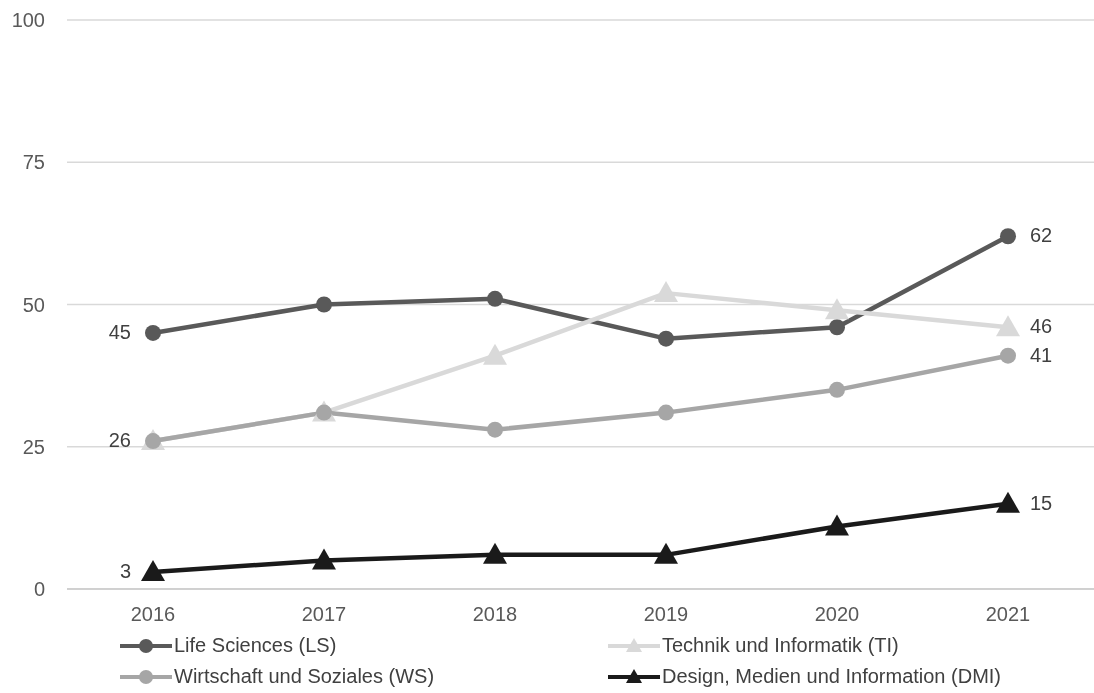 This screenshot has width=1094, height=693. Describe the element at coordinates (119, 331) in the screenshot. I see `data-label: 45` at that location.